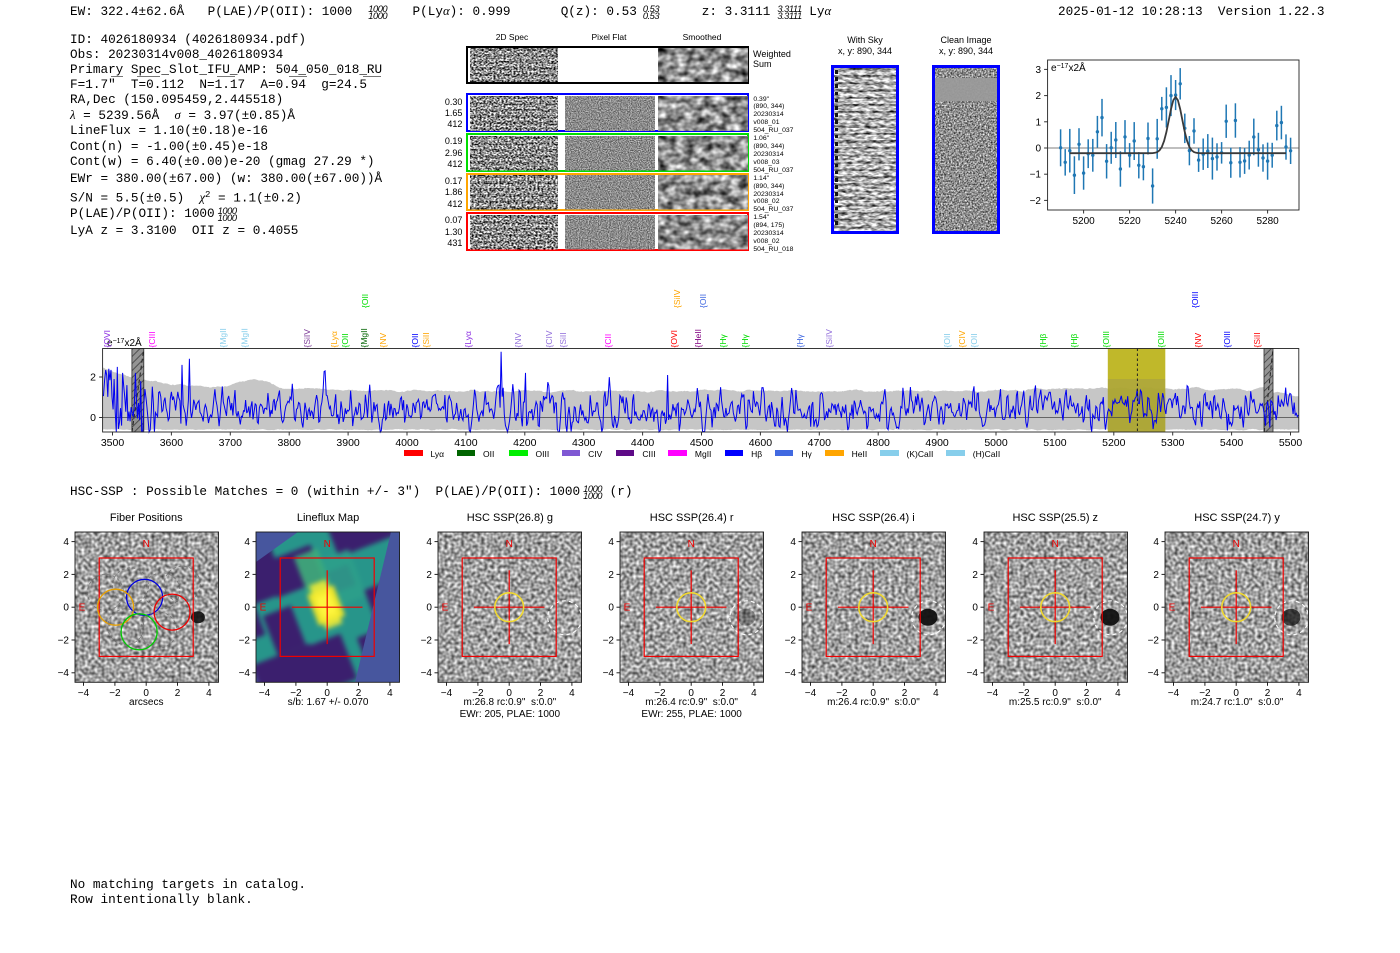  I want to click on svg-text: 5280, so click(1267, 221).